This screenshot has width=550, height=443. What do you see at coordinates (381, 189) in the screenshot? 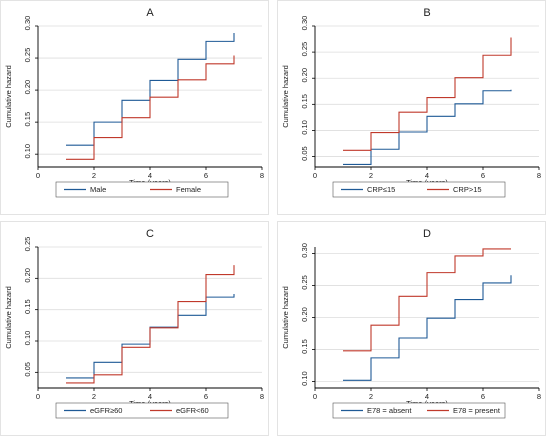
I see `legend-label: CRP≤15` at bounding box center [381, 189].